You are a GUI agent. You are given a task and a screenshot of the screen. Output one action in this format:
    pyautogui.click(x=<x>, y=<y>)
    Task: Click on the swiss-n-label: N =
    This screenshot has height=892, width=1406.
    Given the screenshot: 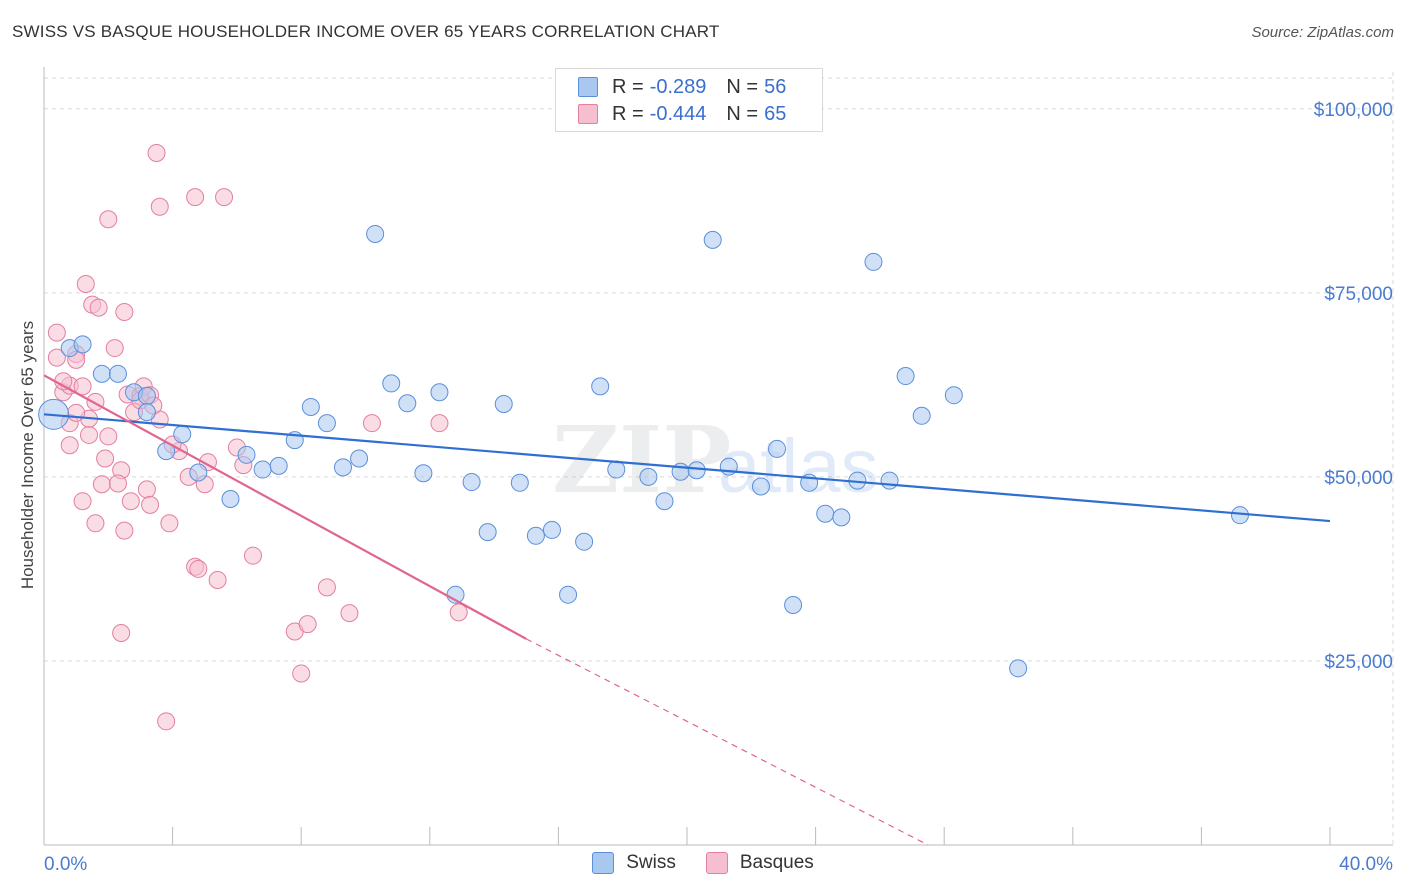 What is the action you would take?
    pyautogui.click(x=742, y=86)
    